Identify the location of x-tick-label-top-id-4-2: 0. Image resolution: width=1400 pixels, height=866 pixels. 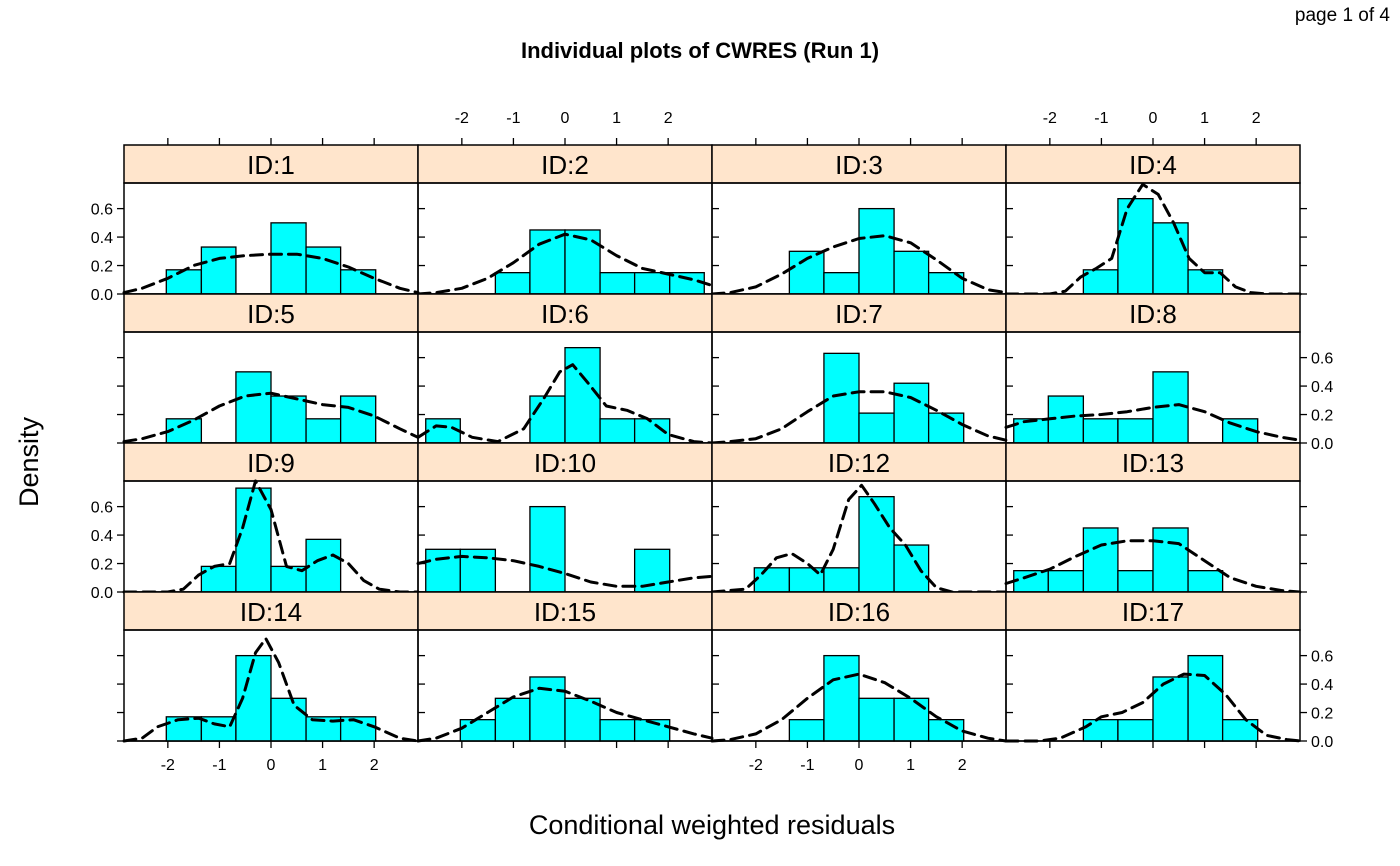
(1153, 118).